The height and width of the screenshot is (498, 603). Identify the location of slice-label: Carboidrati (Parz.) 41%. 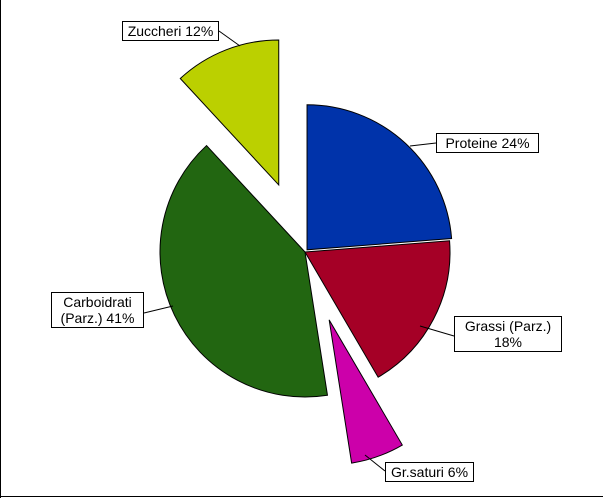
(97, 310).